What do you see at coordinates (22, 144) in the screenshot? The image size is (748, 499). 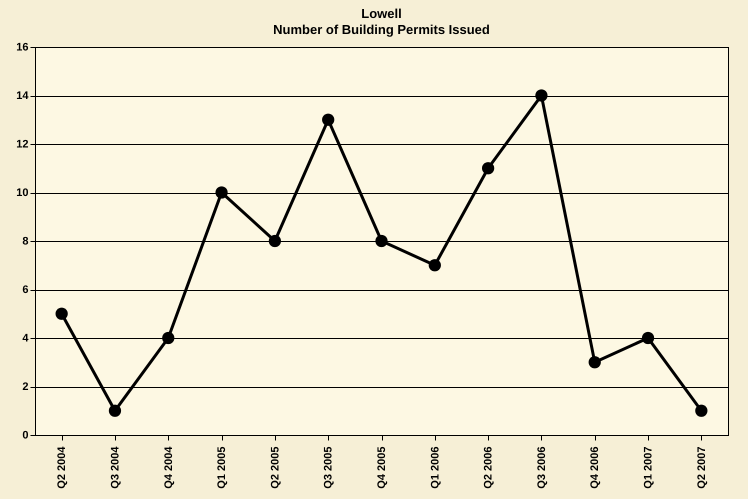 I see `y-tick-label: 12` at bounding box center [22, 144].